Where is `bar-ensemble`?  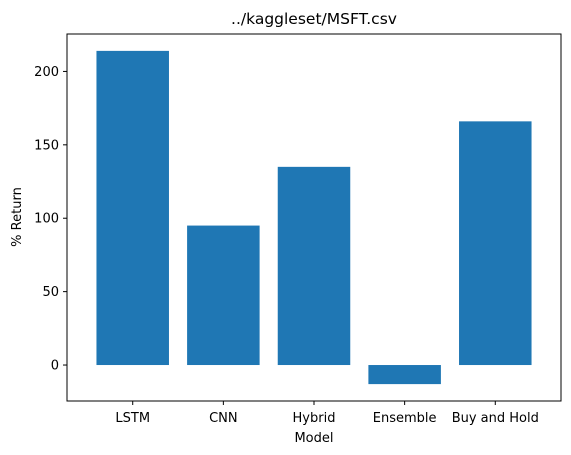 bar-ensemble is located at coordinates (404, 375).